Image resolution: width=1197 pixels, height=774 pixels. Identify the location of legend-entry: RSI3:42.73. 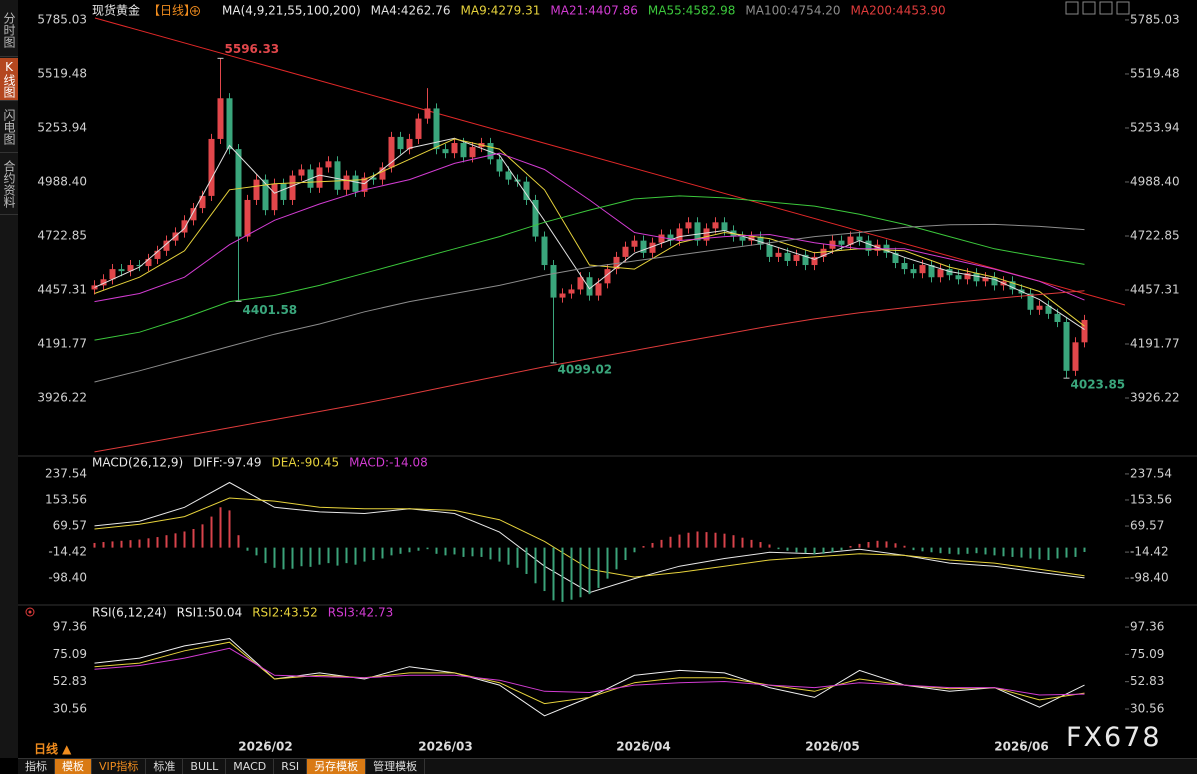
(361, 613).